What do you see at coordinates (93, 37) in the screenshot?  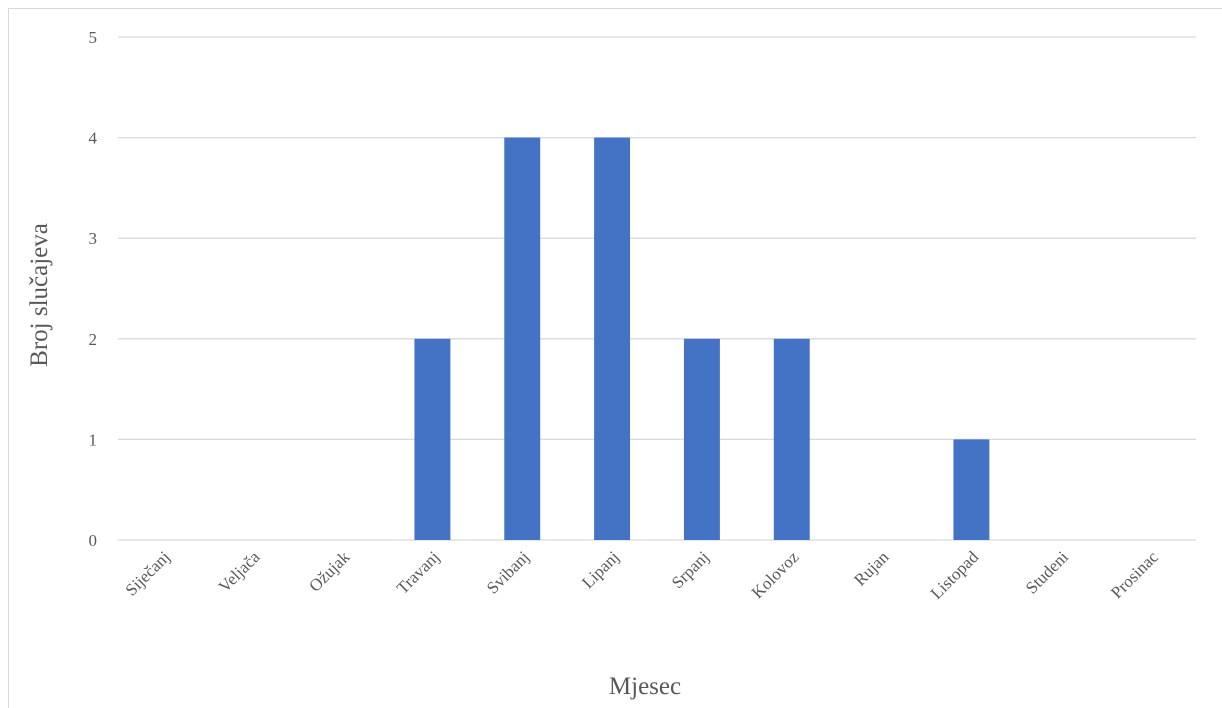 I see `y-tick-label: 5` at bounding box center [93, 37].